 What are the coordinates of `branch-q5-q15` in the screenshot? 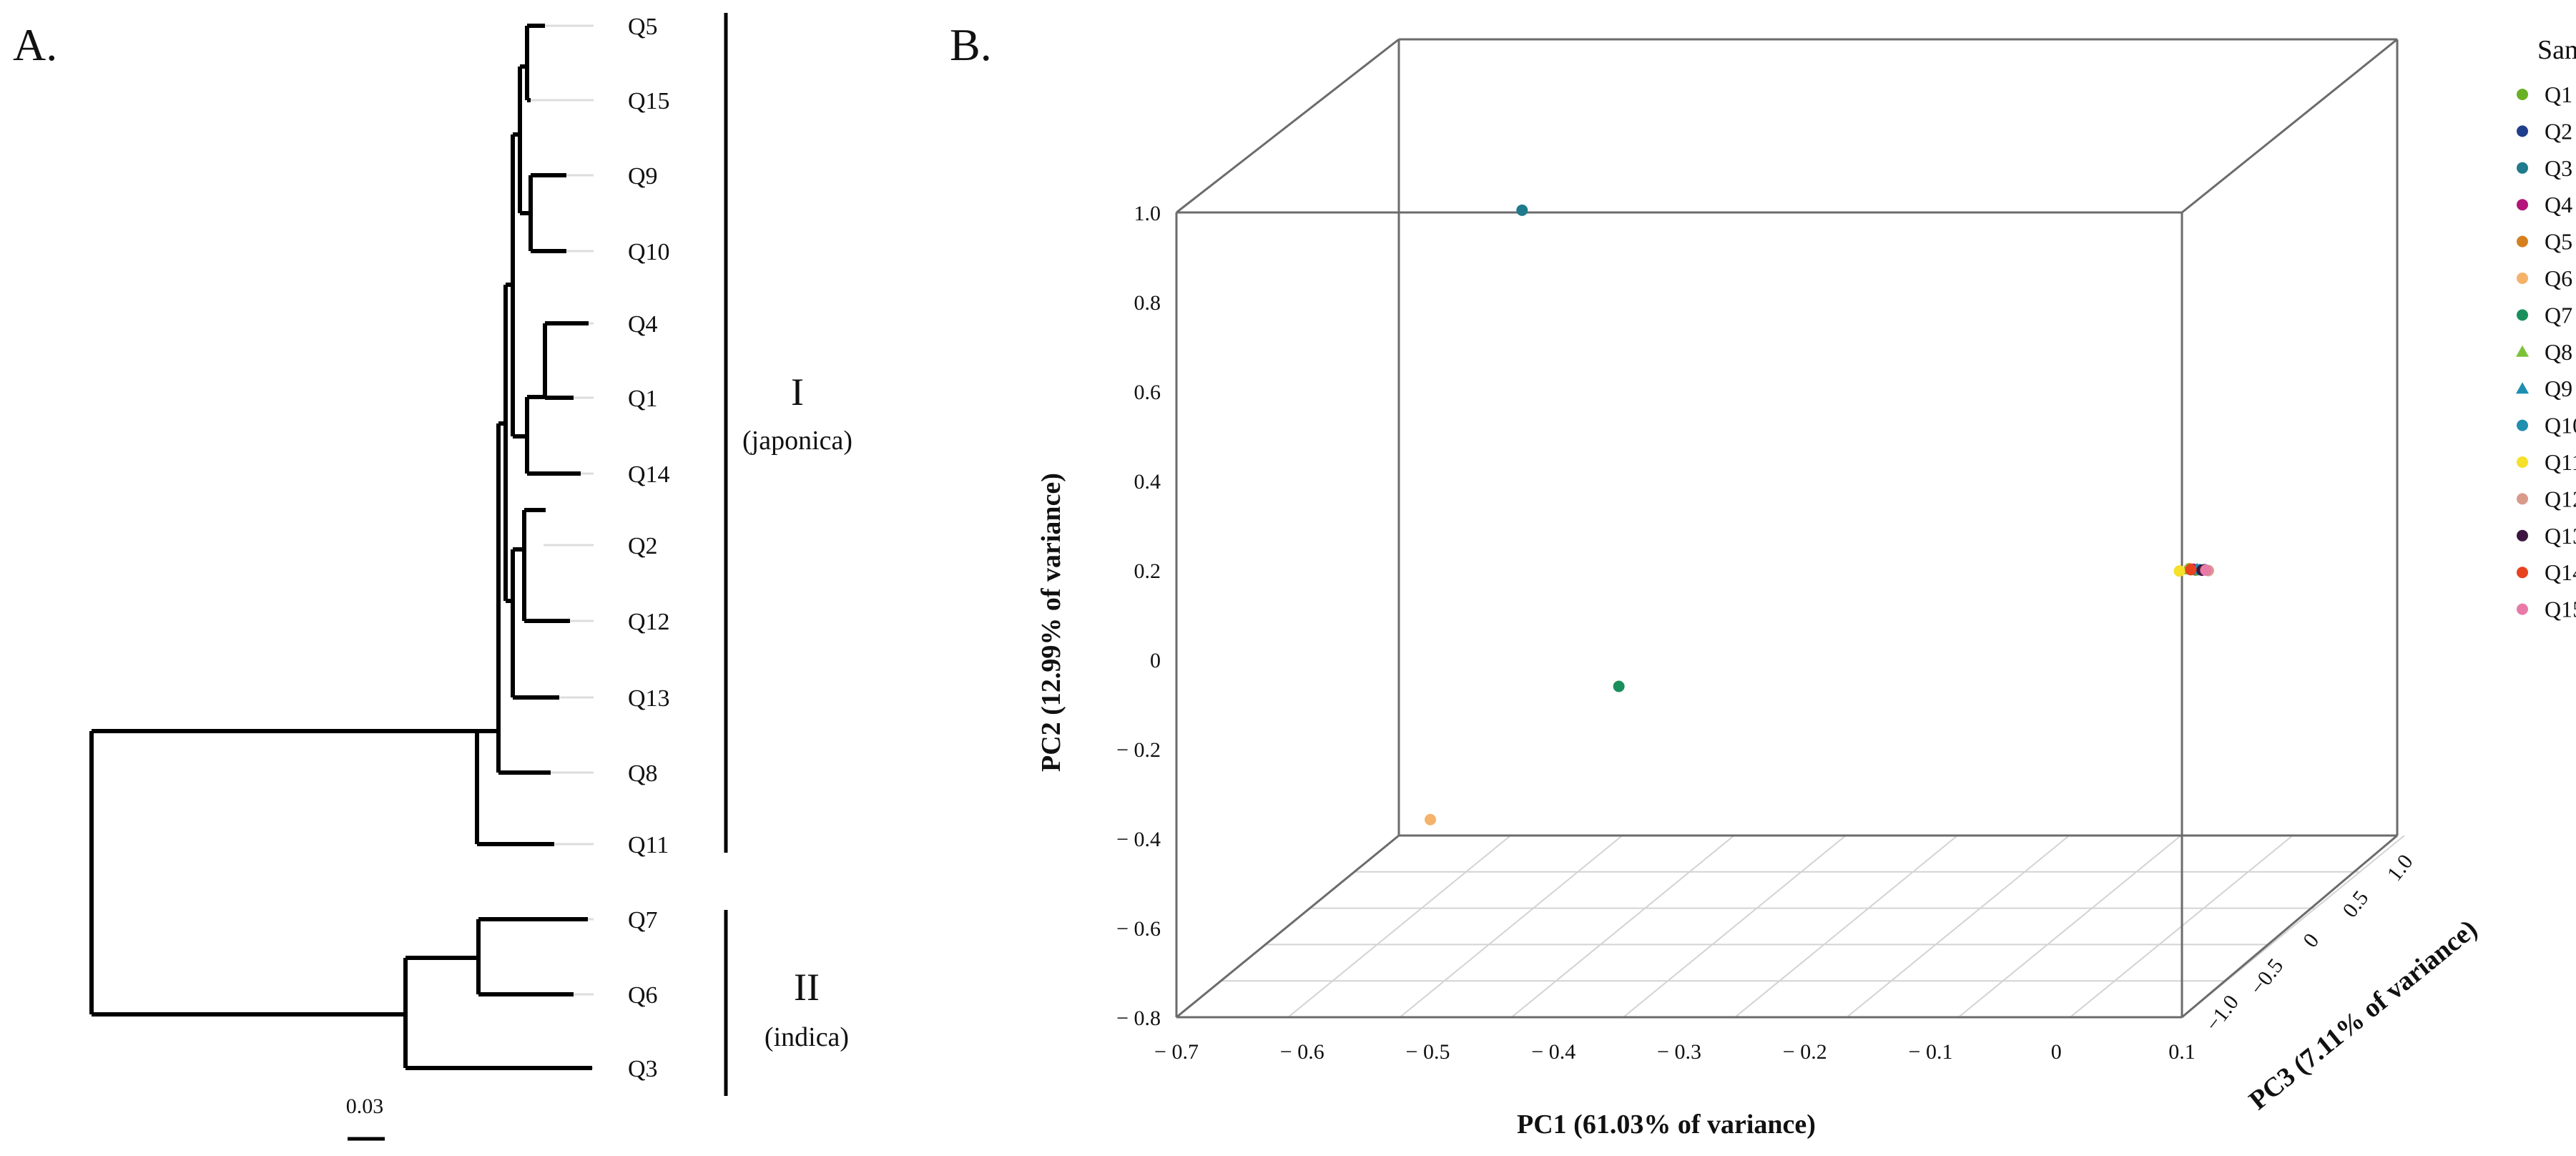 It's located at (536, 63).